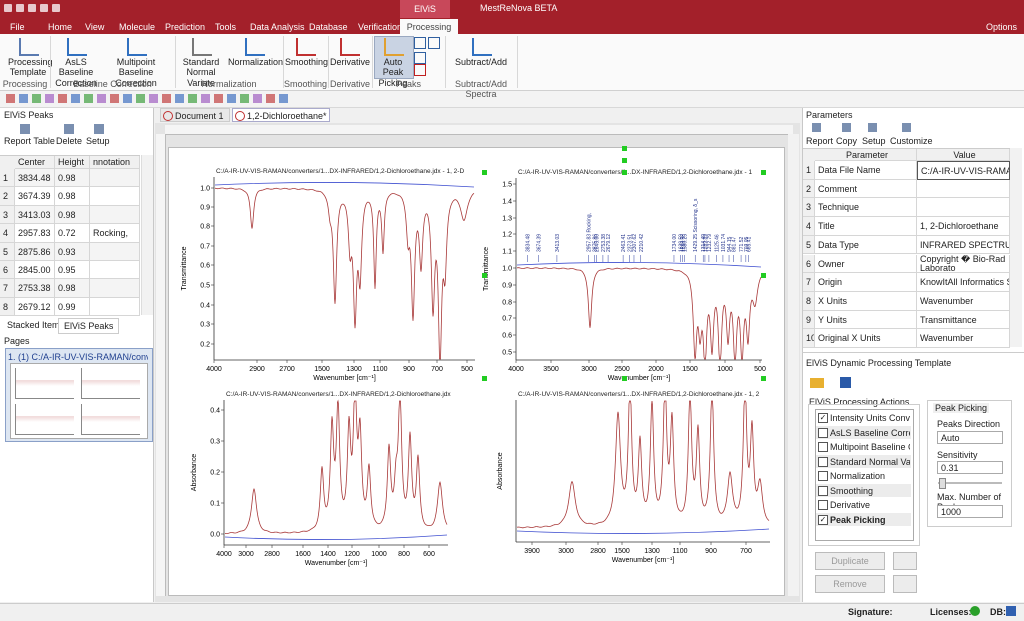 The width and height of the screenshot is (1024, 621). Describe the element at coordinates (820, 141) in the screenshot. I see `panel-button: Report` at that location.